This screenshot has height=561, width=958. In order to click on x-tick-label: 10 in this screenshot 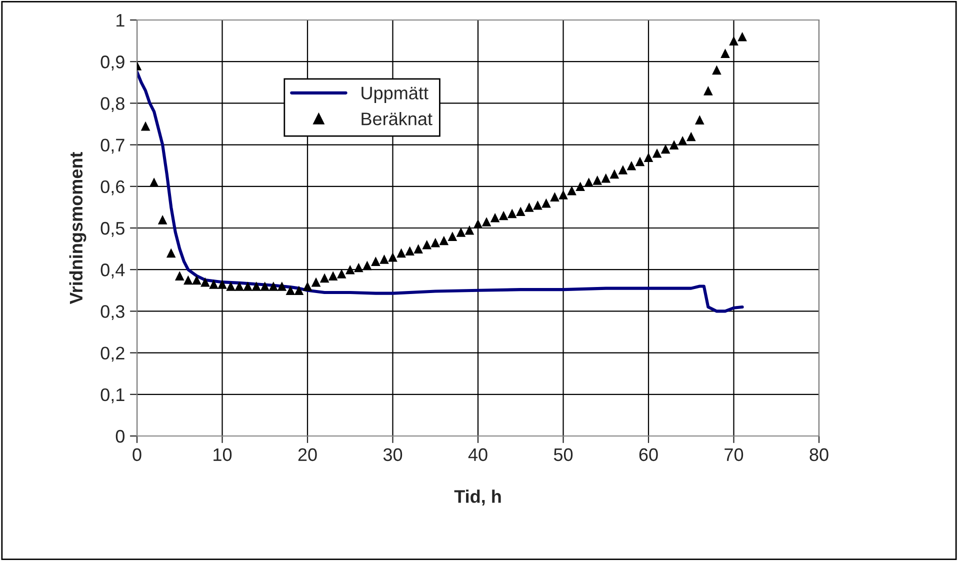, I will do `click(223, 455)`.